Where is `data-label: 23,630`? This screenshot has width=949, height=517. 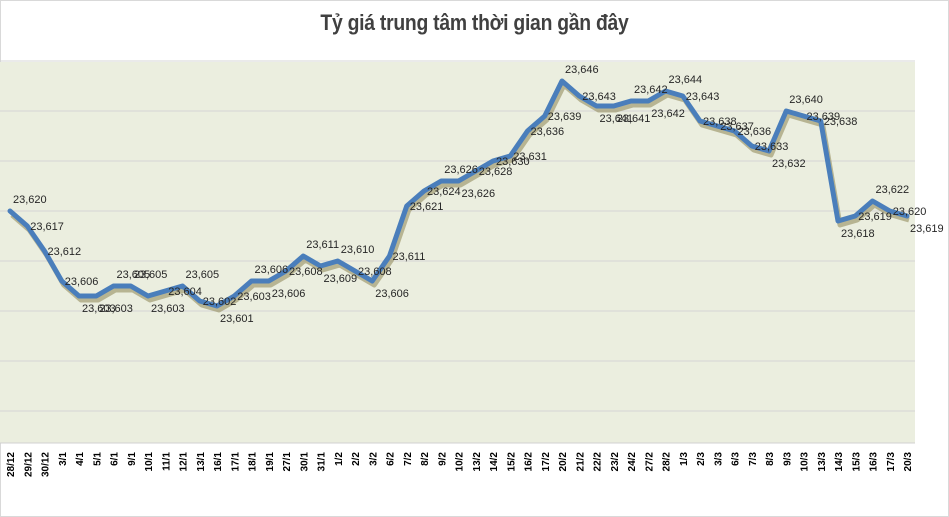 data-label: 23,630 is located at coordinates (513, 162).